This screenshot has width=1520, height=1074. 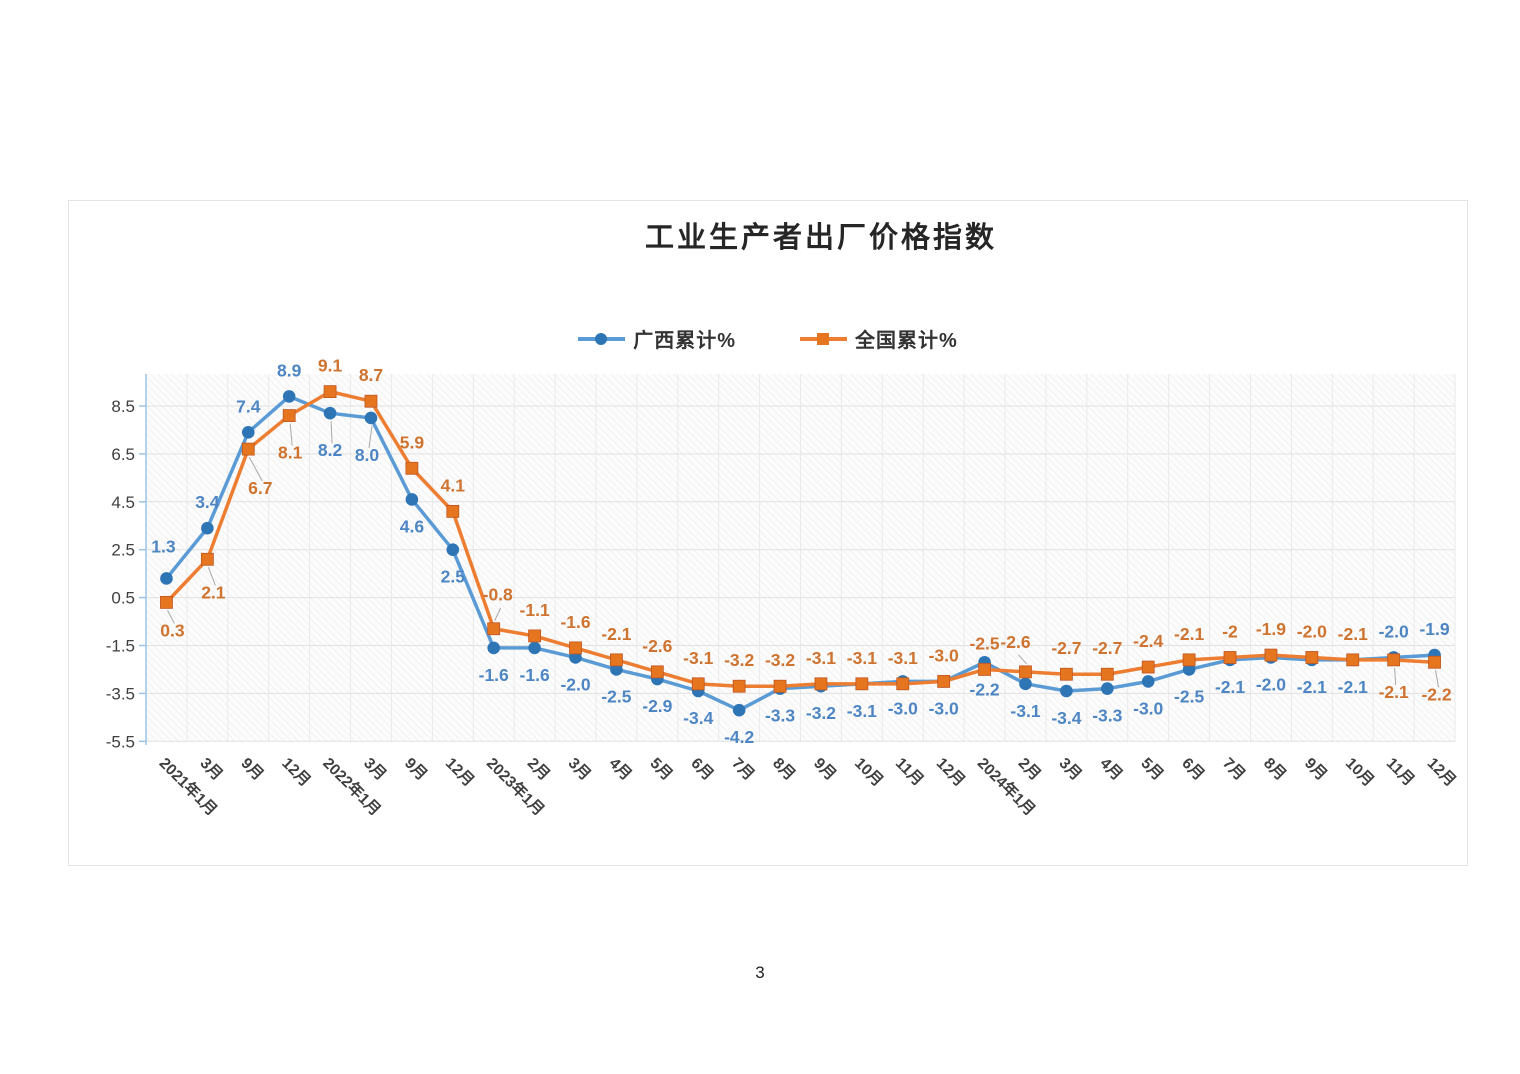 I want to click on legend-item-national: 全国累计%, so click(x=879, y=338).